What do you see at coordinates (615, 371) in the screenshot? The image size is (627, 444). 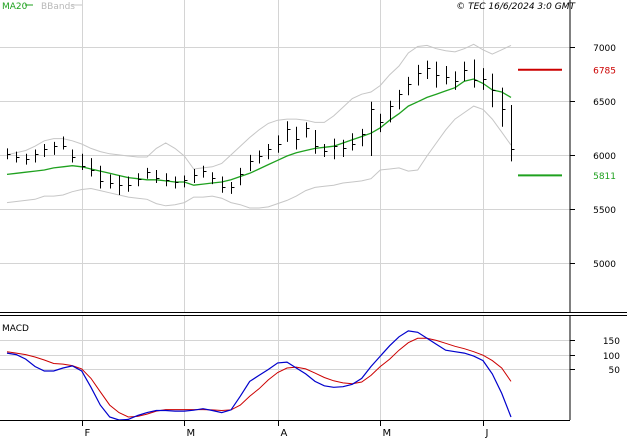 I see `macd-y-tick-label: 50` at bounding box center [615, 371].